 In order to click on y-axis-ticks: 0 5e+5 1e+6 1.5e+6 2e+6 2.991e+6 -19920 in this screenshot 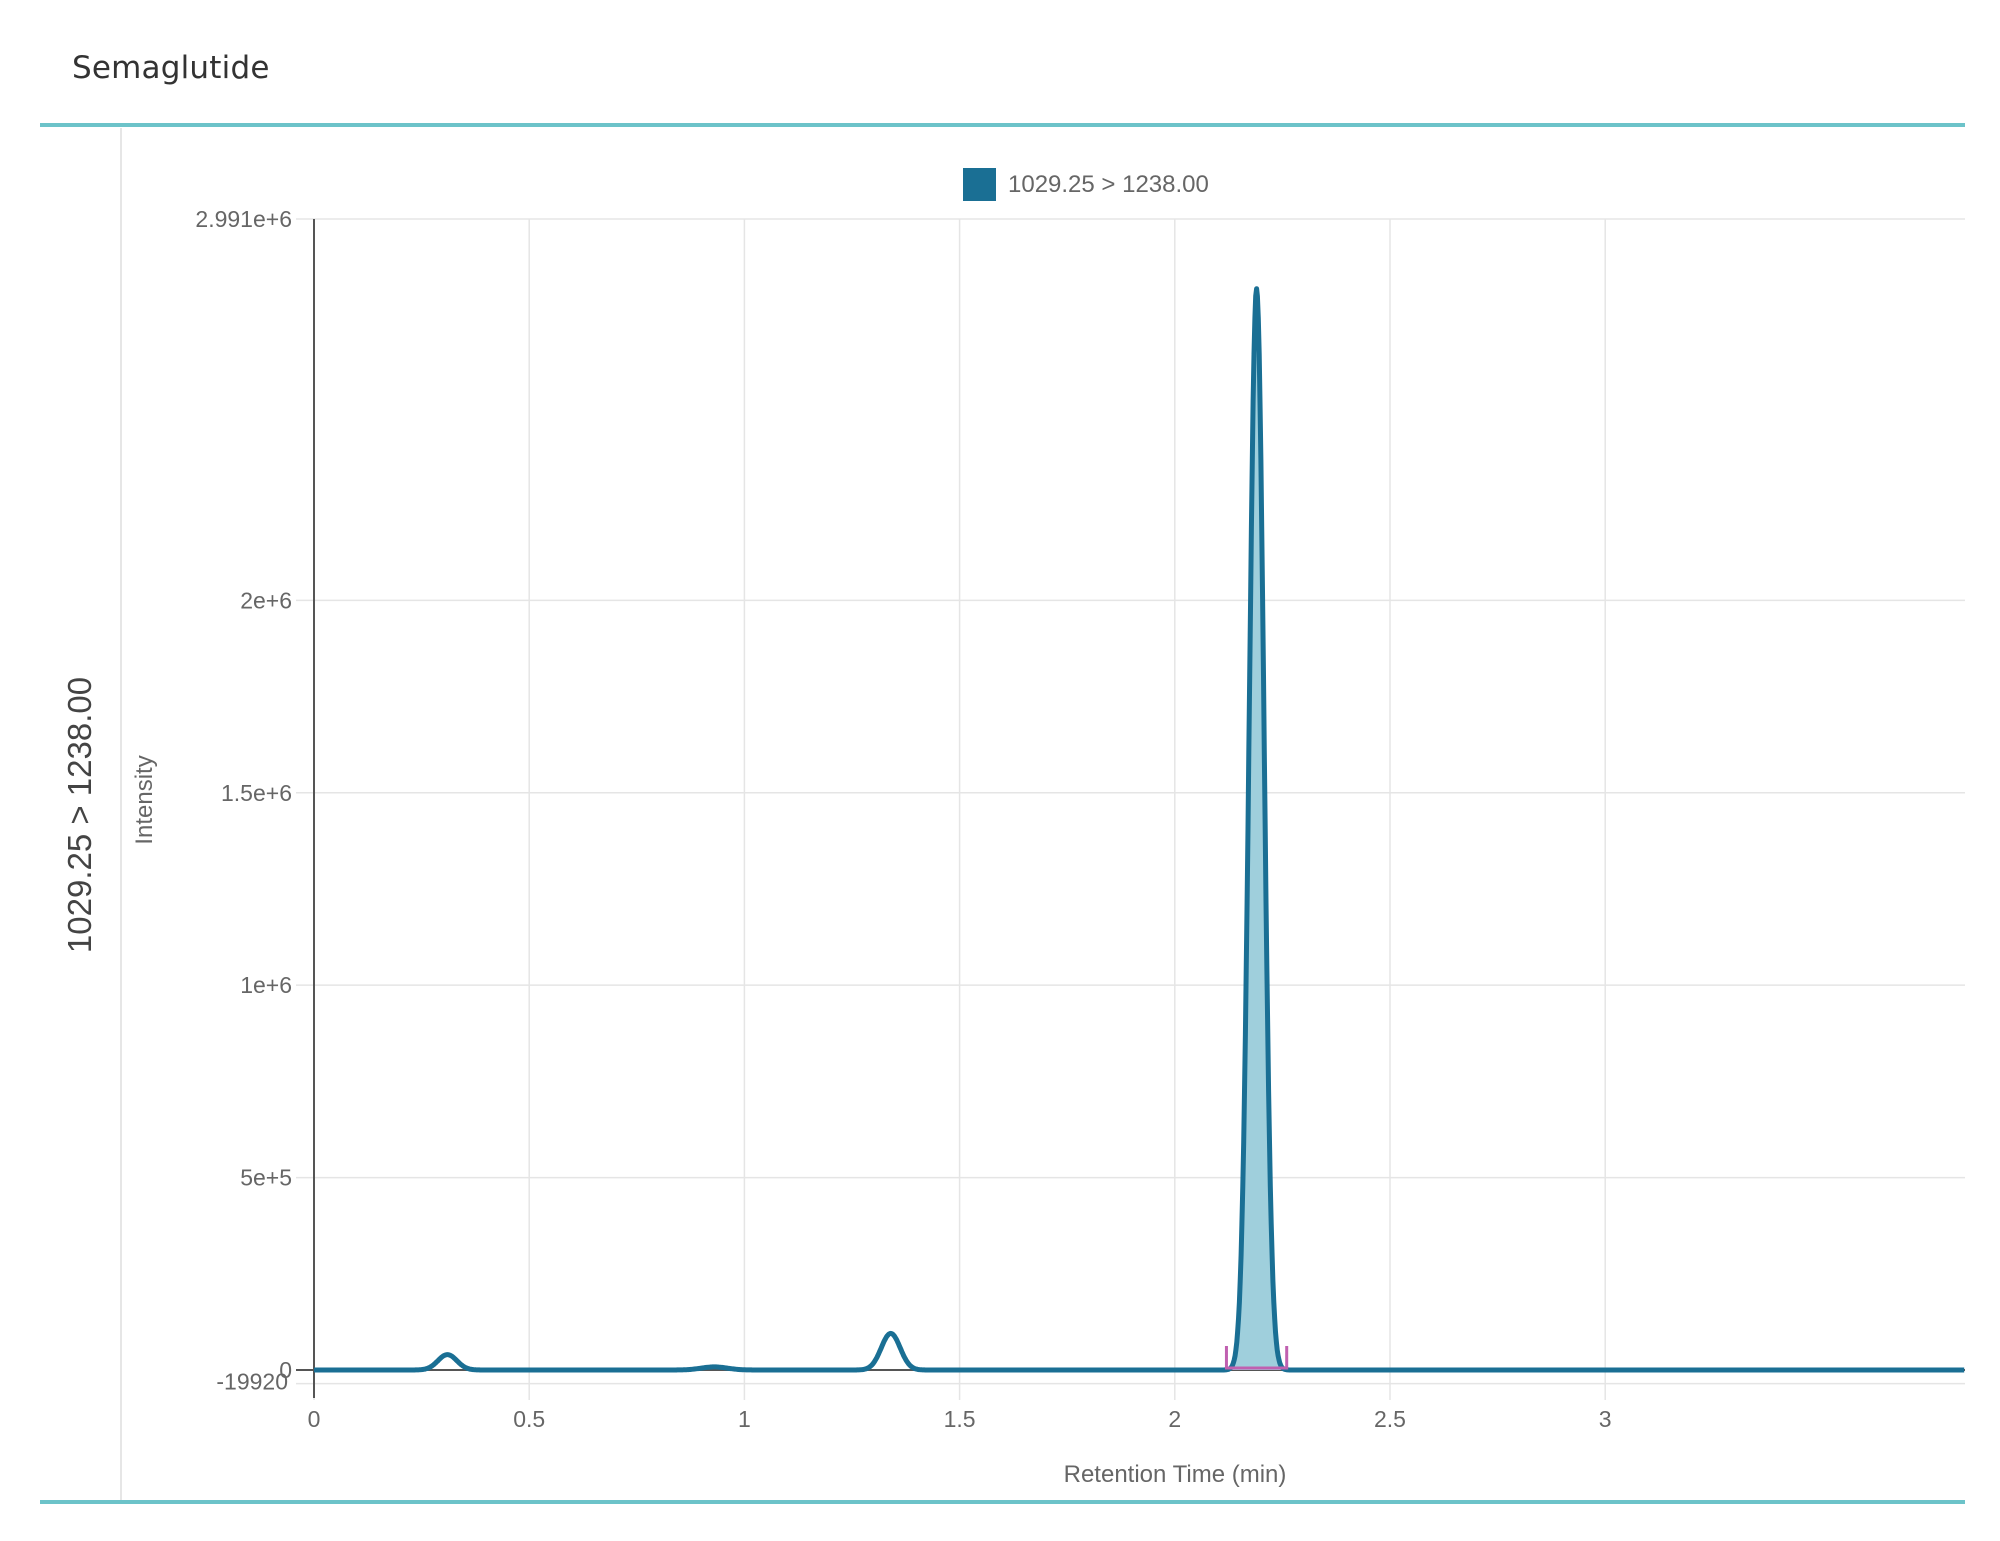, I will do `click(243, 800)`.